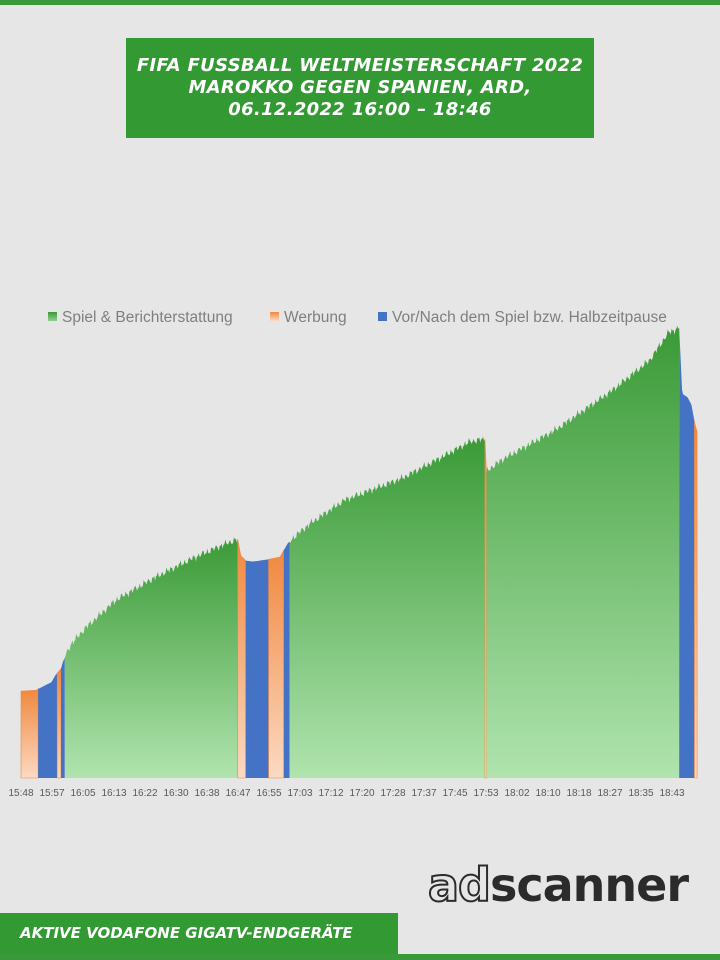  Describe the element at coordinates (360, 109) in the screenshot. I see `title-line-3: 06.12.2022 16:00 – 18:46` at that location.